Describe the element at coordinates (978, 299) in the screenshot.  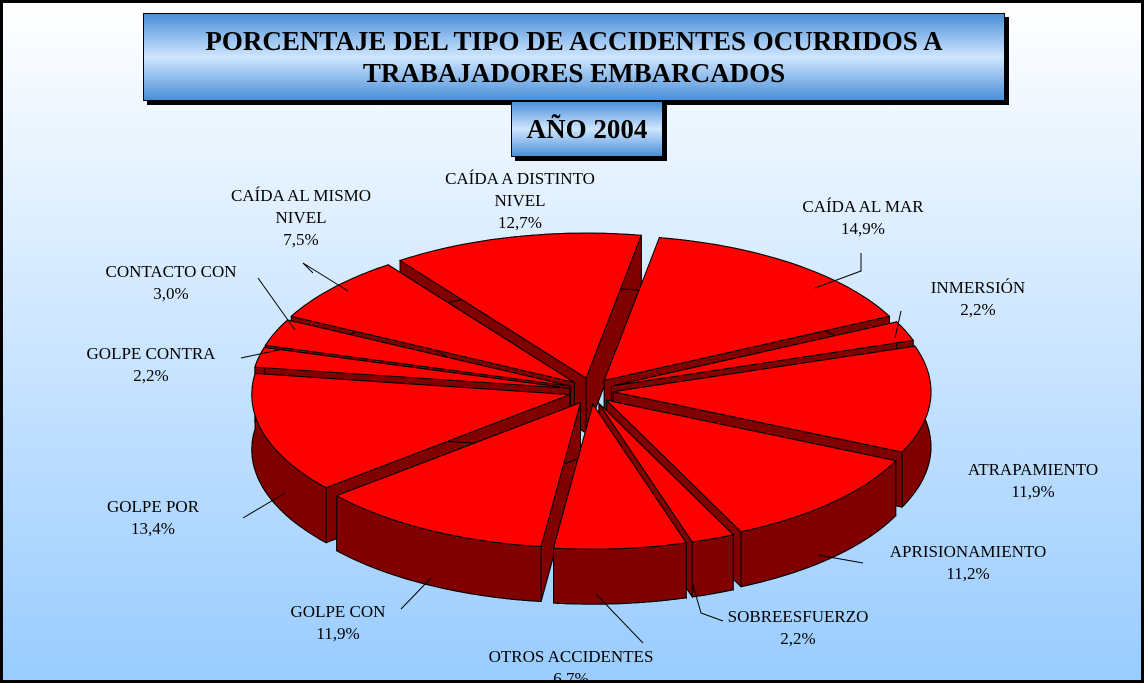
I see `slice-label: INMERSIÓN 2,2%` at that location.